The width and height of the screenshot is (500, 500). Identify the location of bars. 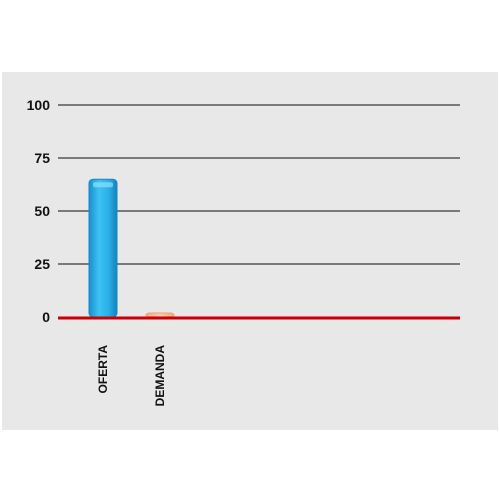
(131, 248).